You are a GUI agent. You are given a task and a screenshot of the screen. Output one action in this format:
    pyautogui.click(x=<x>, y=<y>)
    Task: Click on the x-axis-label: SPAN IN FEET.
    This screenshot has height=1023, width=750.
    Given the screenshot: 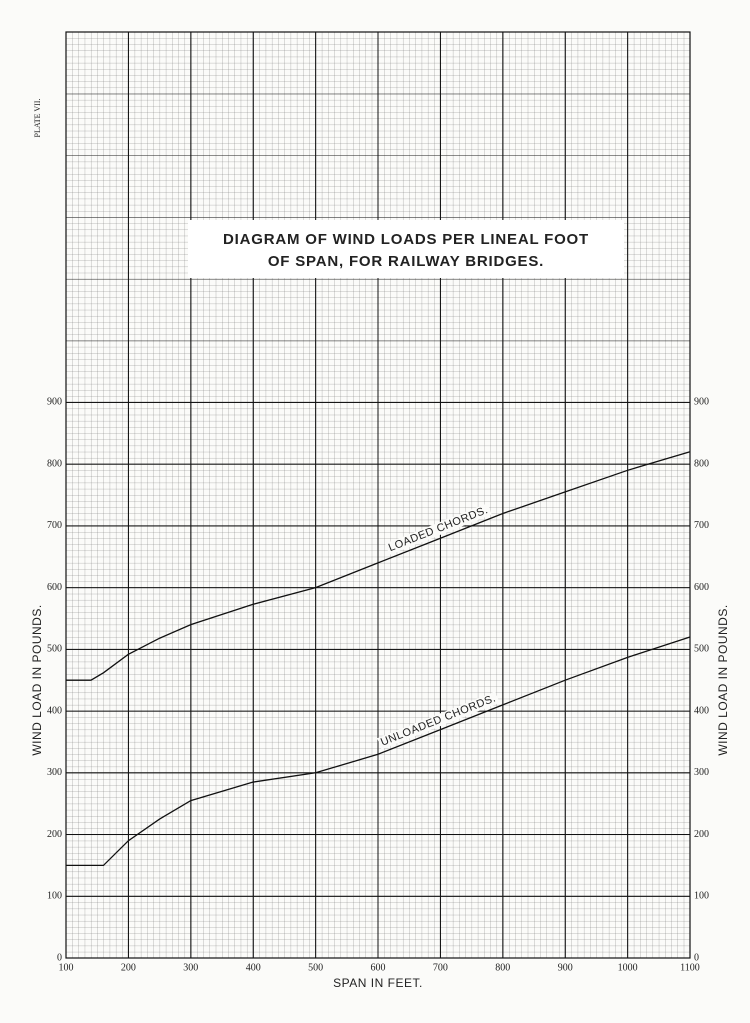 What is the action you would take?
    pyautogui.click(x=378, y=983)
    